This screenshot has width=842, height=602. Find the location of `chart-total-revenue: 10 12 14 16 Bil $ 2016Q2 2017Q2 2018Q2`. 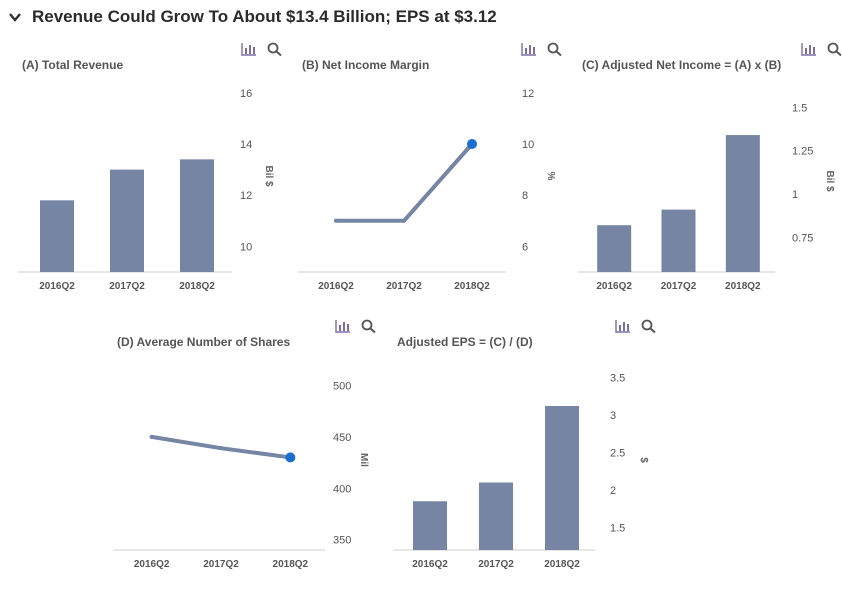

chart-total-revenue: 10 12 14 16 Bil $ 2016Q2 2017Q2 2018Q2 is located at coordinates (146, 190).